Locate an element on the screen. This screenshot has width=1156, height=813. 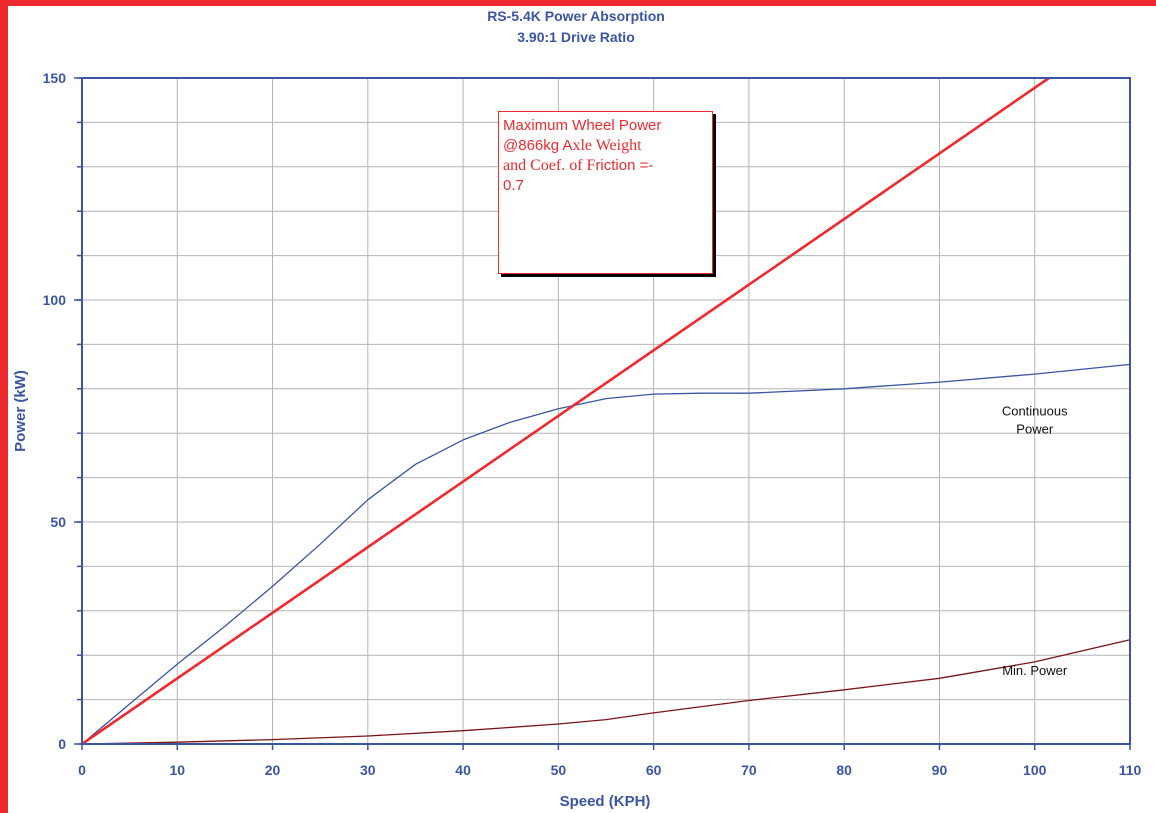
x-tick-label: 50 is located at coordinates (559, 770).